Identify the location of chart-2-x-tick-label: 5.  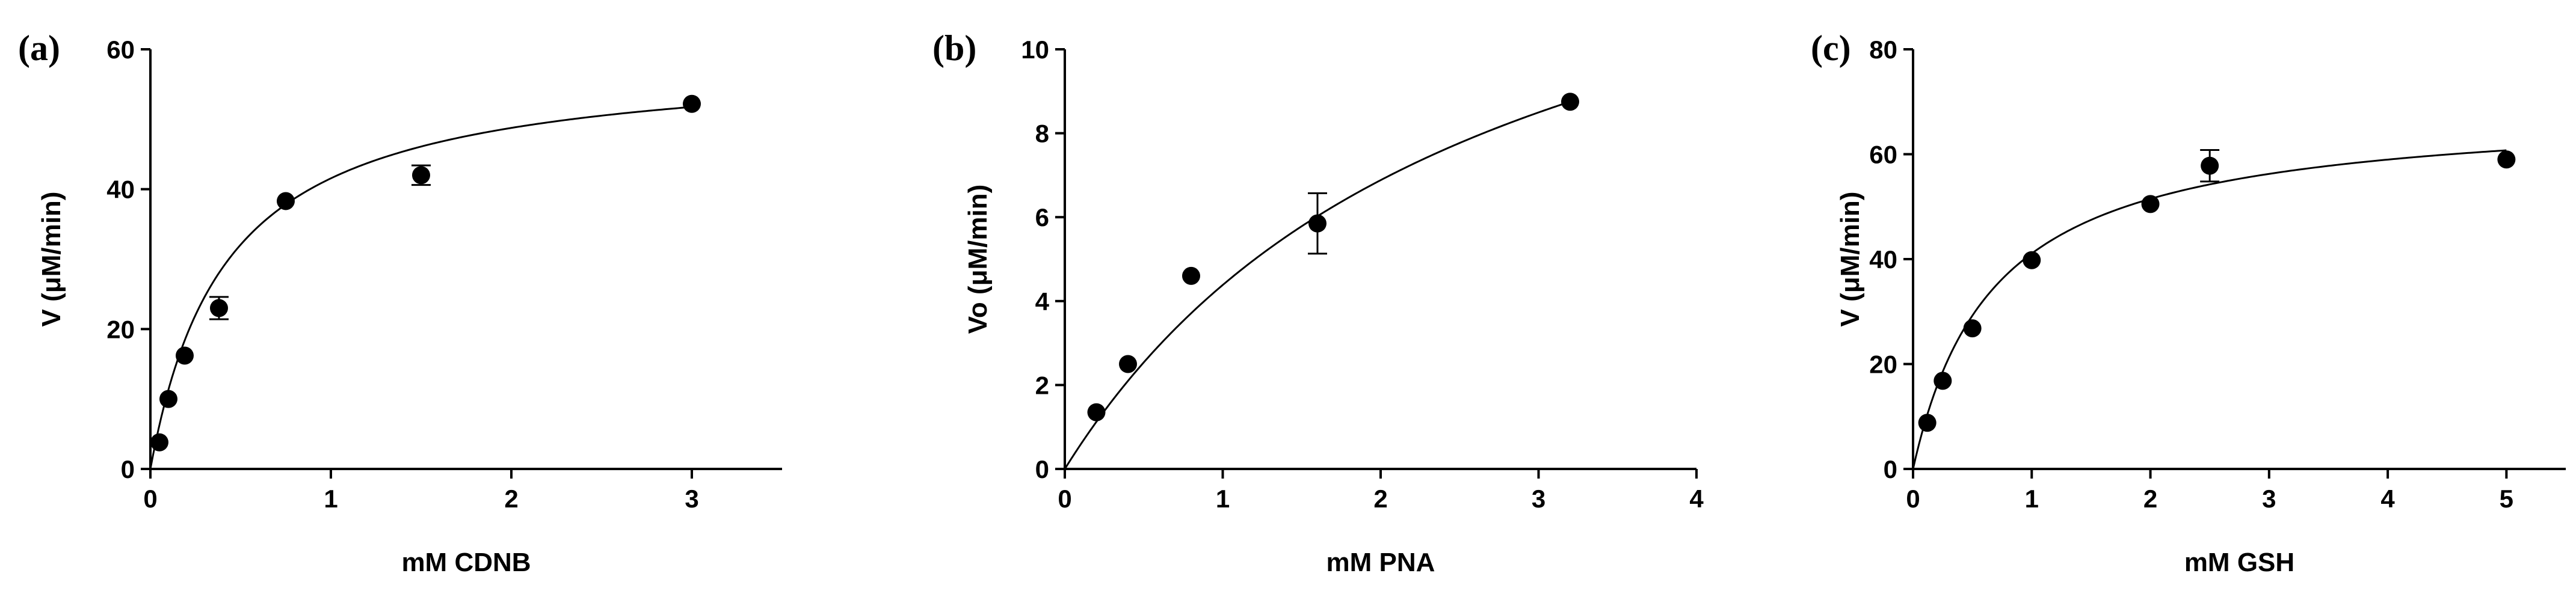
(2506, 499).